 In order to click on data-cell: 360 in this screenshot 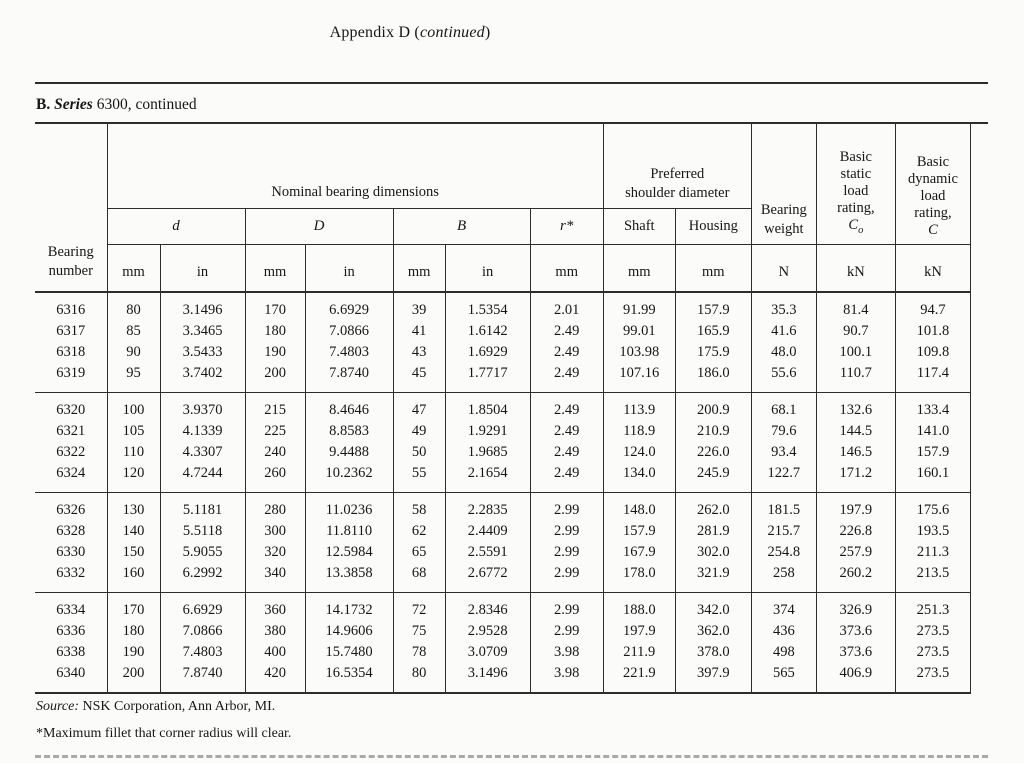, I will do `click(275, 606)`.